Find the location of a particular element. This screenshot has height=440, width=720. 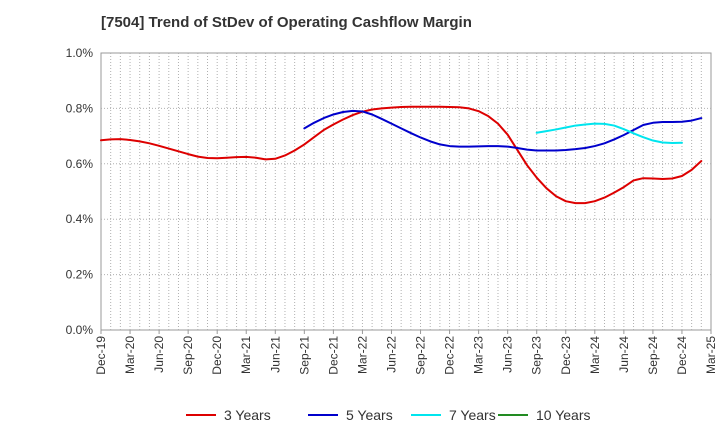

x-tick-label: Mar-25 is located at coordinates (711, 355).